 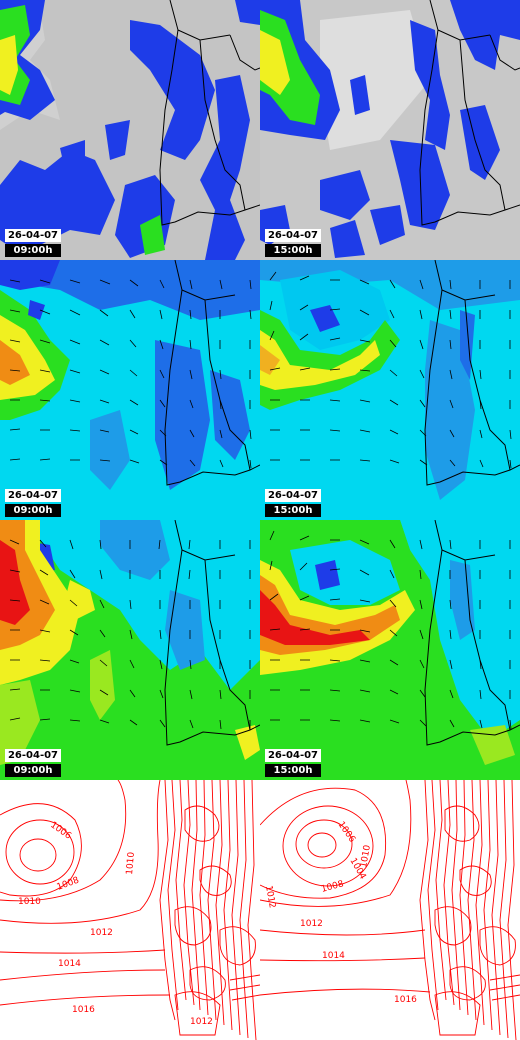 I want to click on cloud-map-1500: 26-04-07 15:00h, so click(x=390, y=130).